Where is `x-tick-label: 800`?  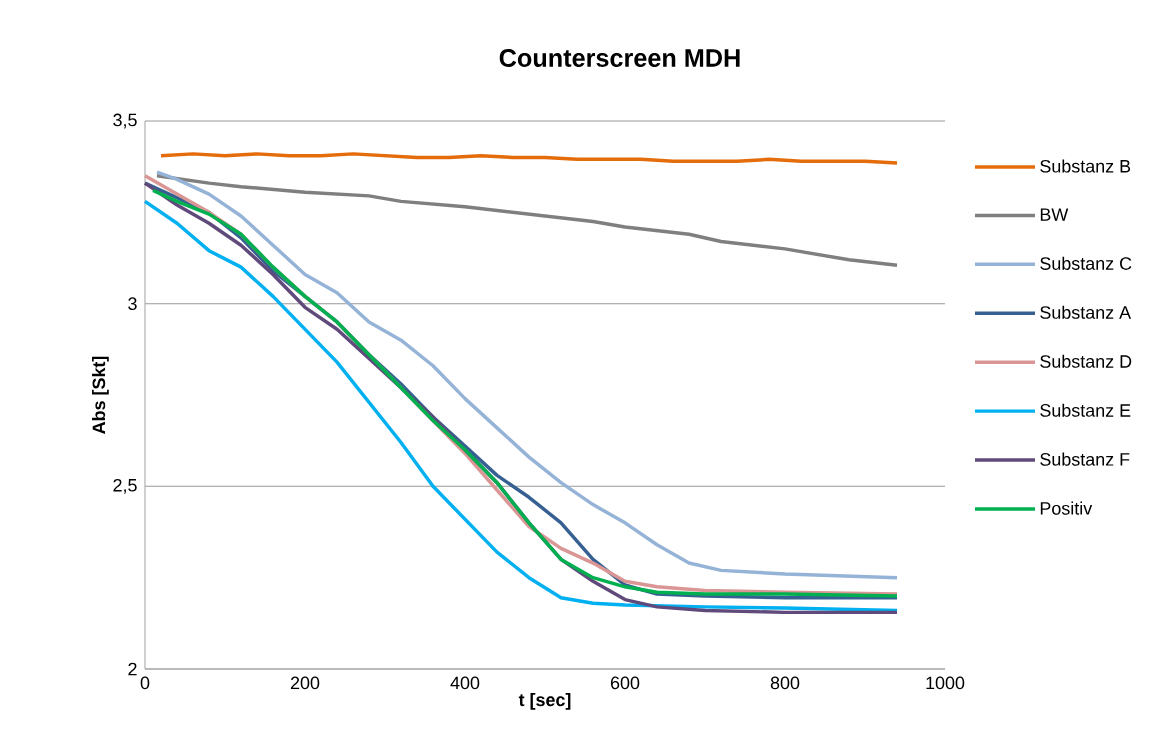 x-tick-label: 800 is located at coordinates (785, 683).